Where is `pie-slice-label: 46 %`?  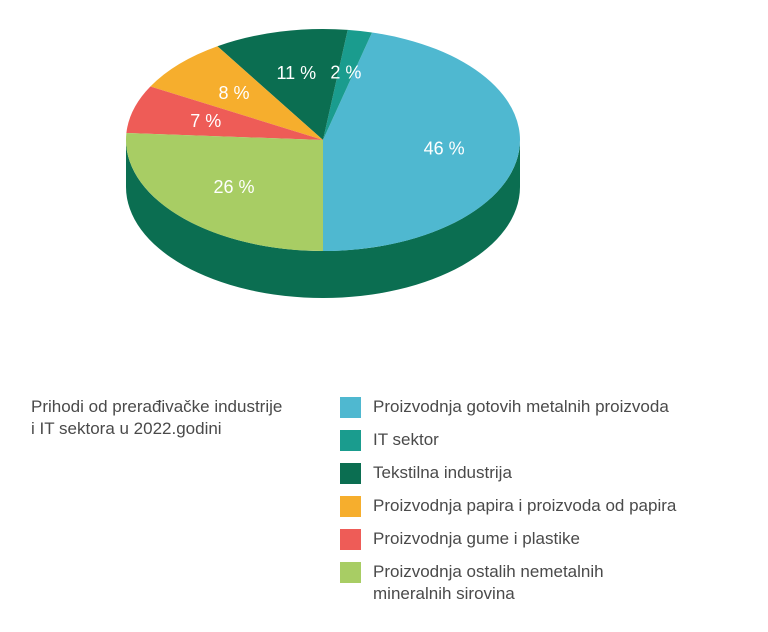
pie-slice-label: 46 % is located at coordinates (444, 149).